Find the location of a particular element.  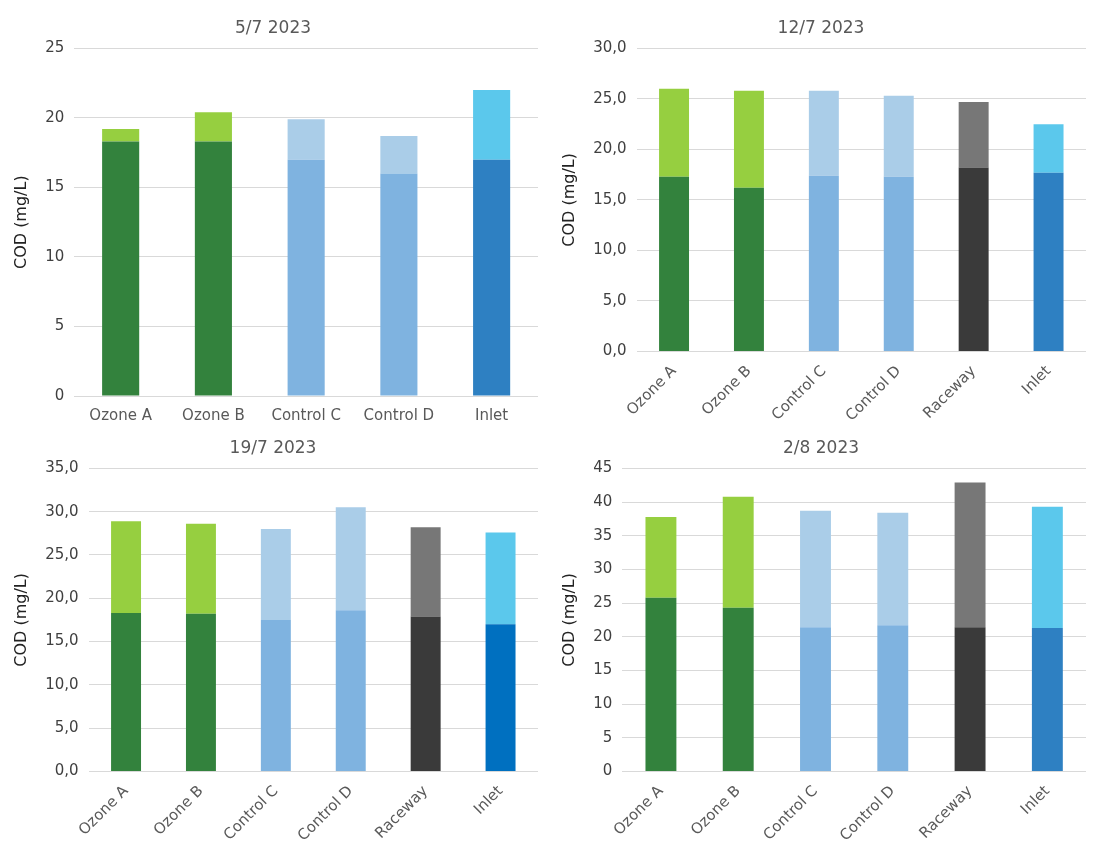

x-tick-label: Ozone A is located at coordinates (121, 414).